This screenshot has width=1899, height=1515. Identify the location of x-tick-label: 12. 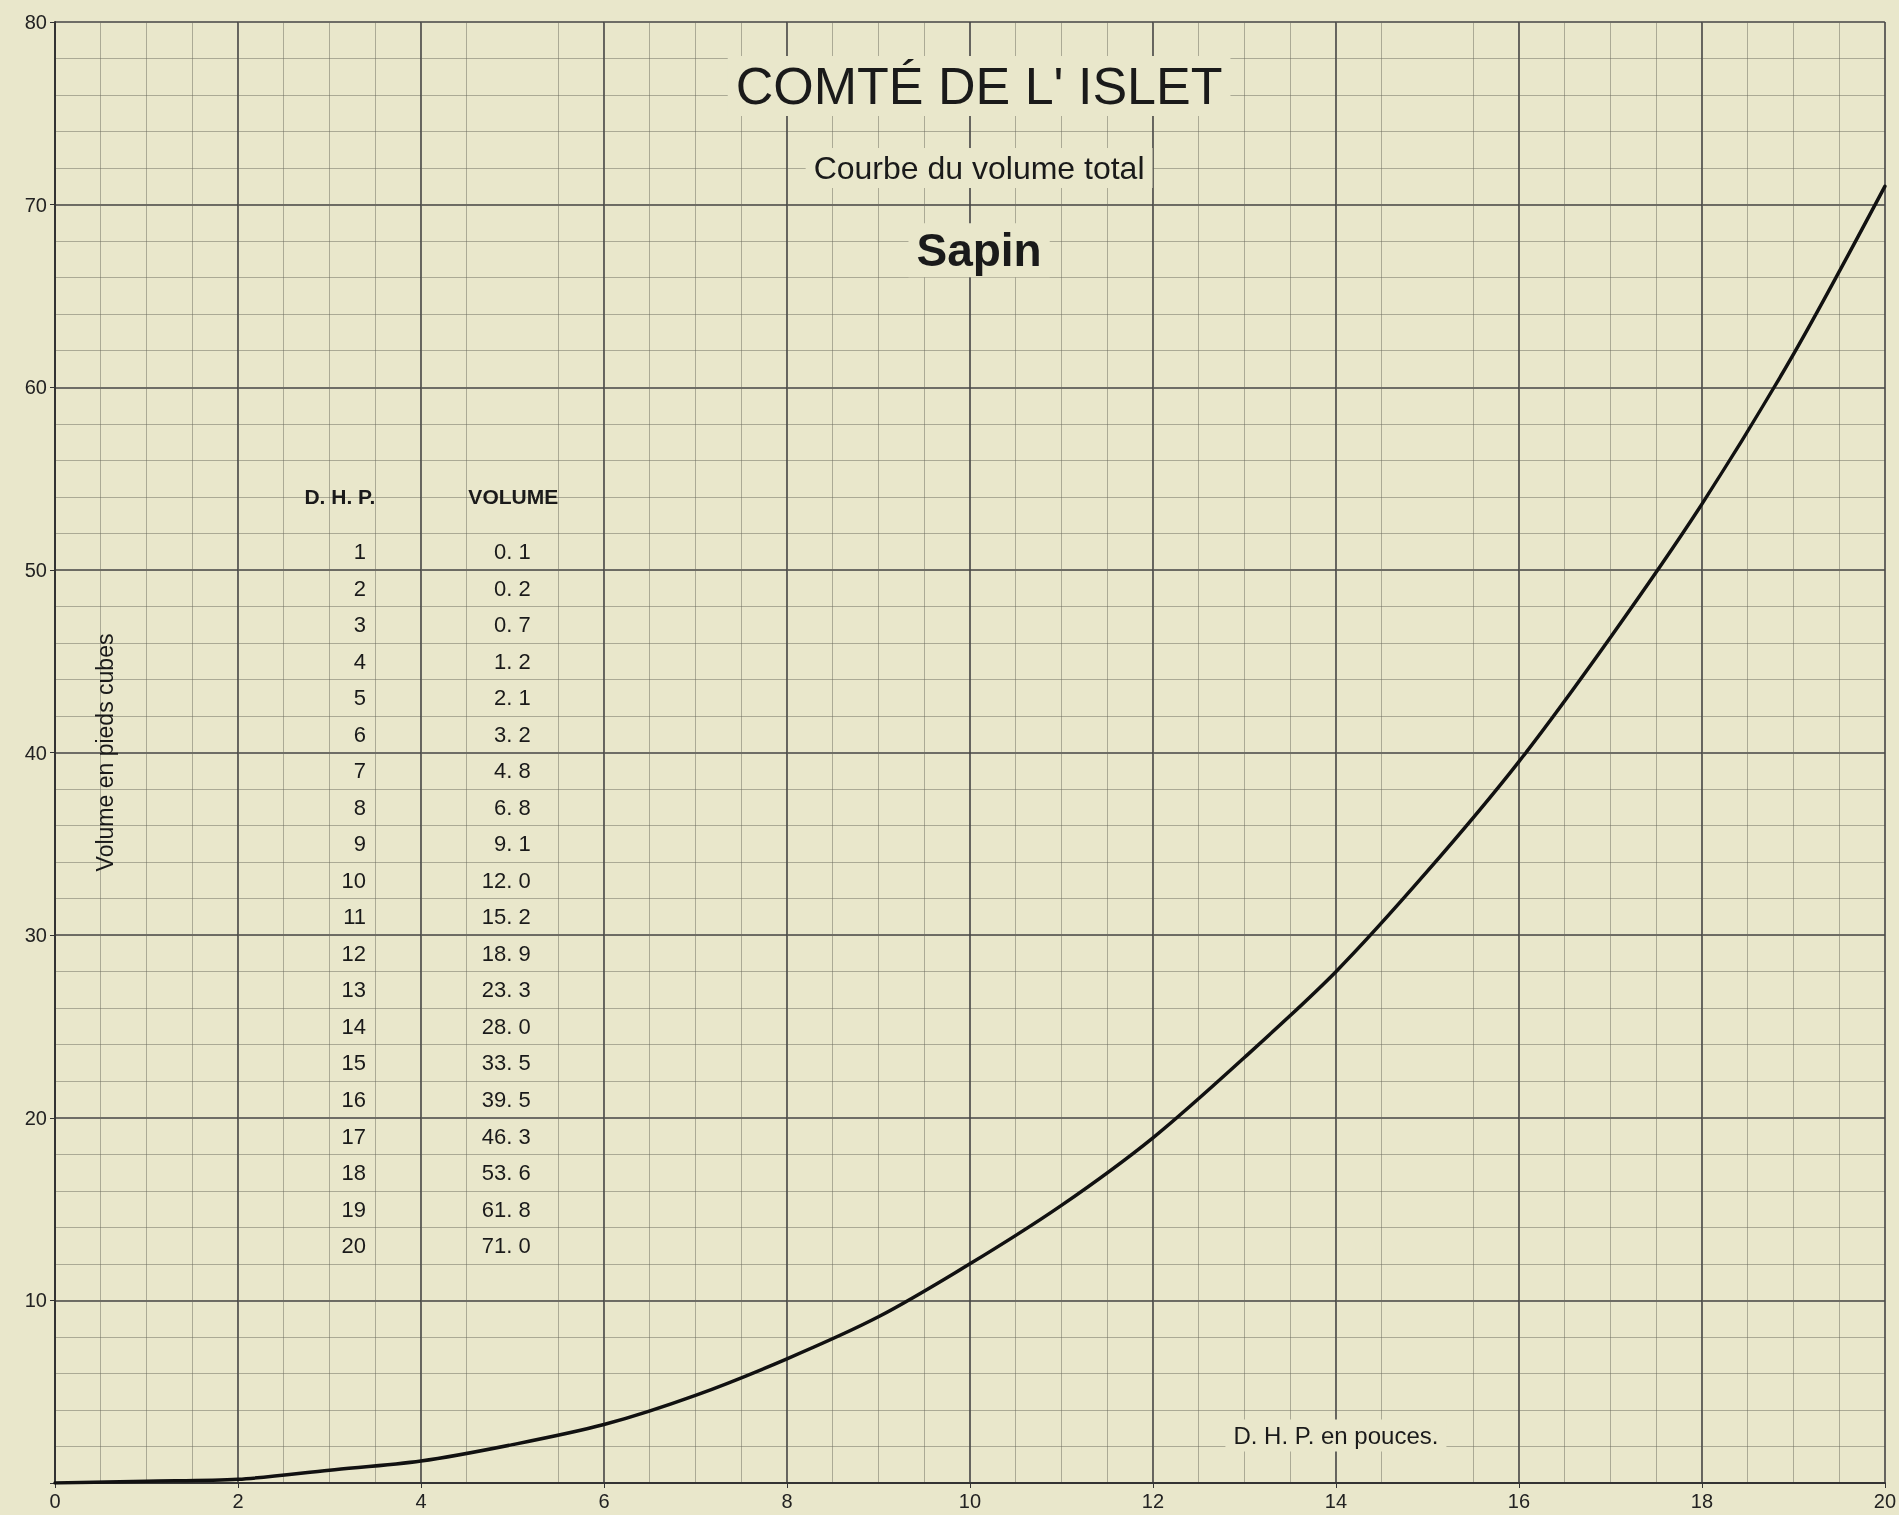
(1153, 1501).